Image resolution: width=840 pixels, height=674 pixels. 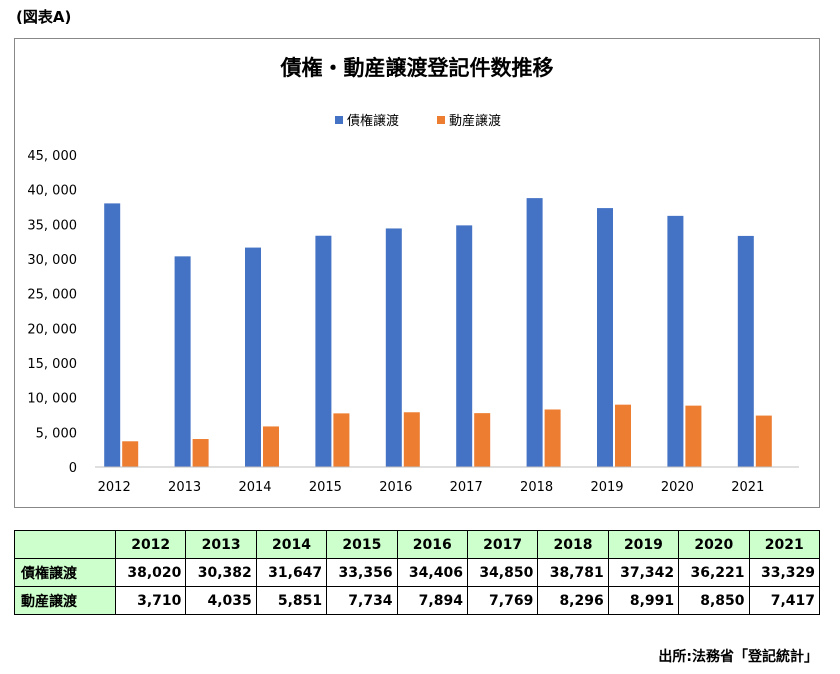 What do you see at coordinates (714, 572) in the screenshot?
I see `table-cell: 36,221` at bounding box center [714, 572].